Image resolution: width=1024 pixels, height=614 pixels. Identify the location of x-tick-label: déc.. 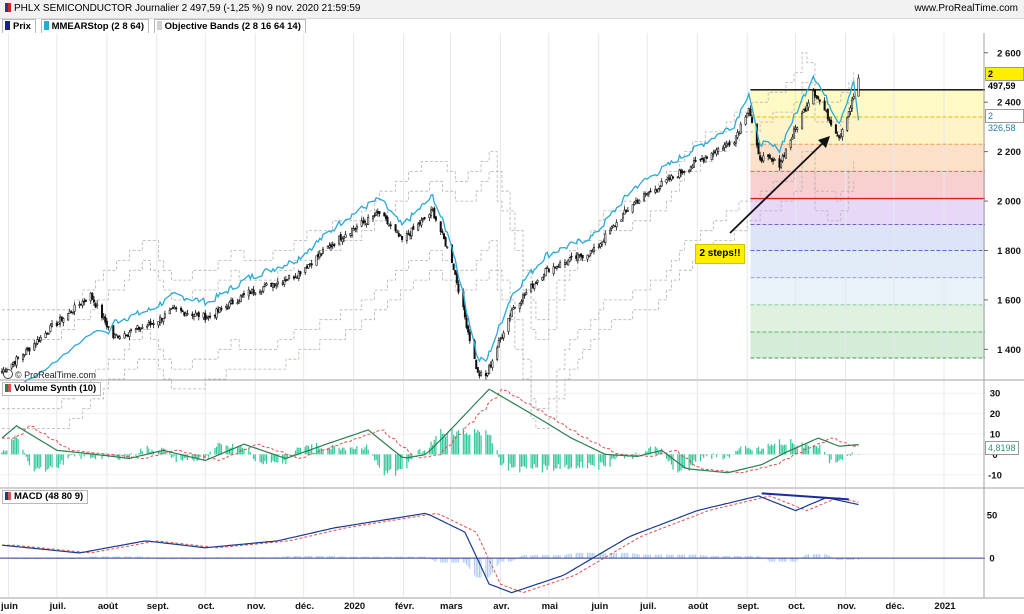
(894, 606).